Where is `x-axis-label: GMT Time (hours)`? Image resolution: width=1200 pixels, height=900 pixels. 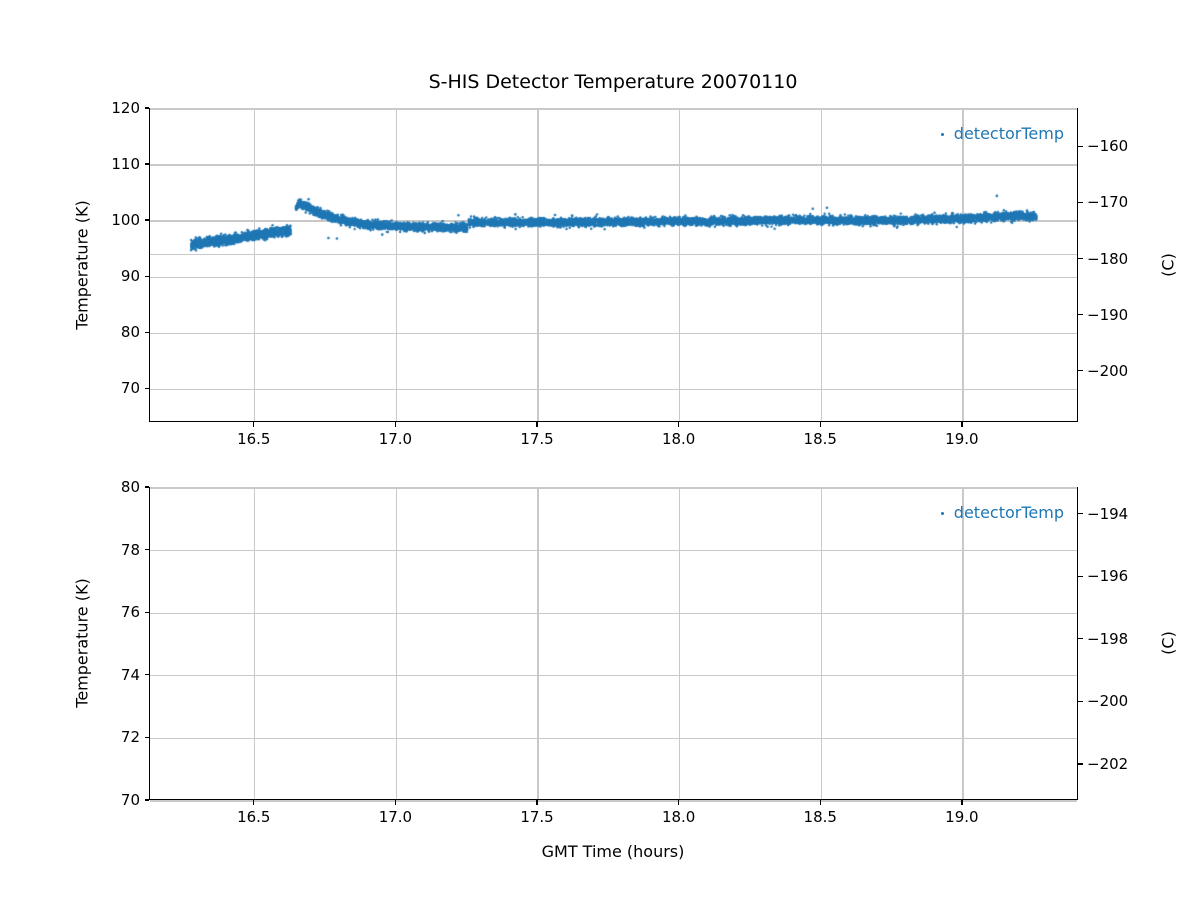 x-axis-label: GMT Time (hours) is located at coordinates (613, 851).